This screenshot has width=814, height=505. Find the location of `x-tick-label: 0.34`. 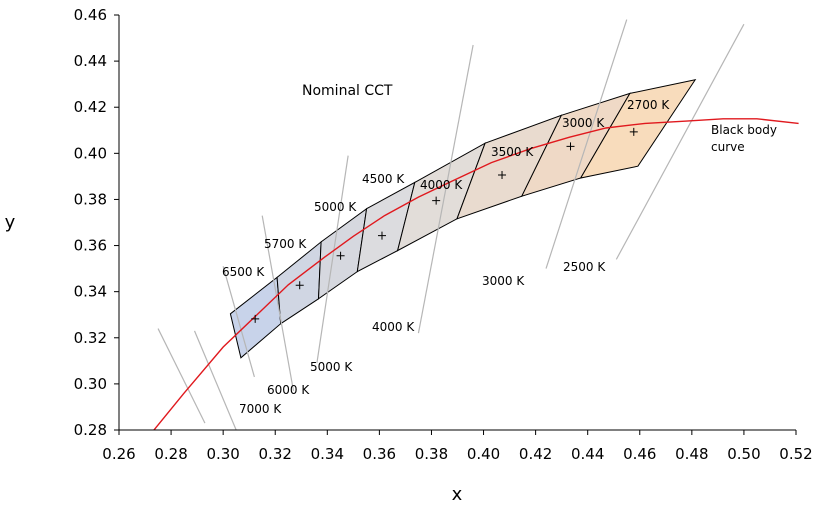

x-tick-label: 0.34 is located at coordinates (327, 454).